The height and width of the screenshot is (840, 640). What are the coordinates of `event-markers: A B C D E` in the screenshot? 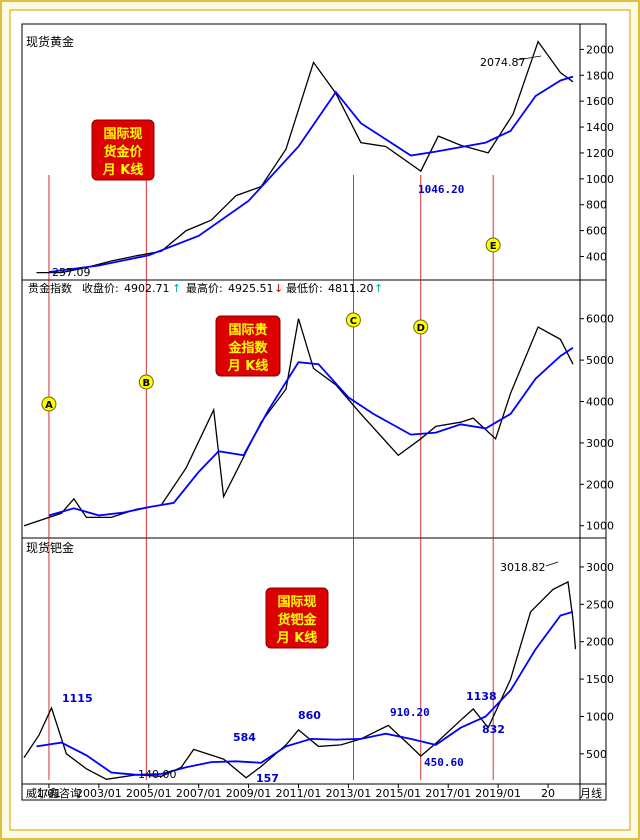 It's located at (271, 324).